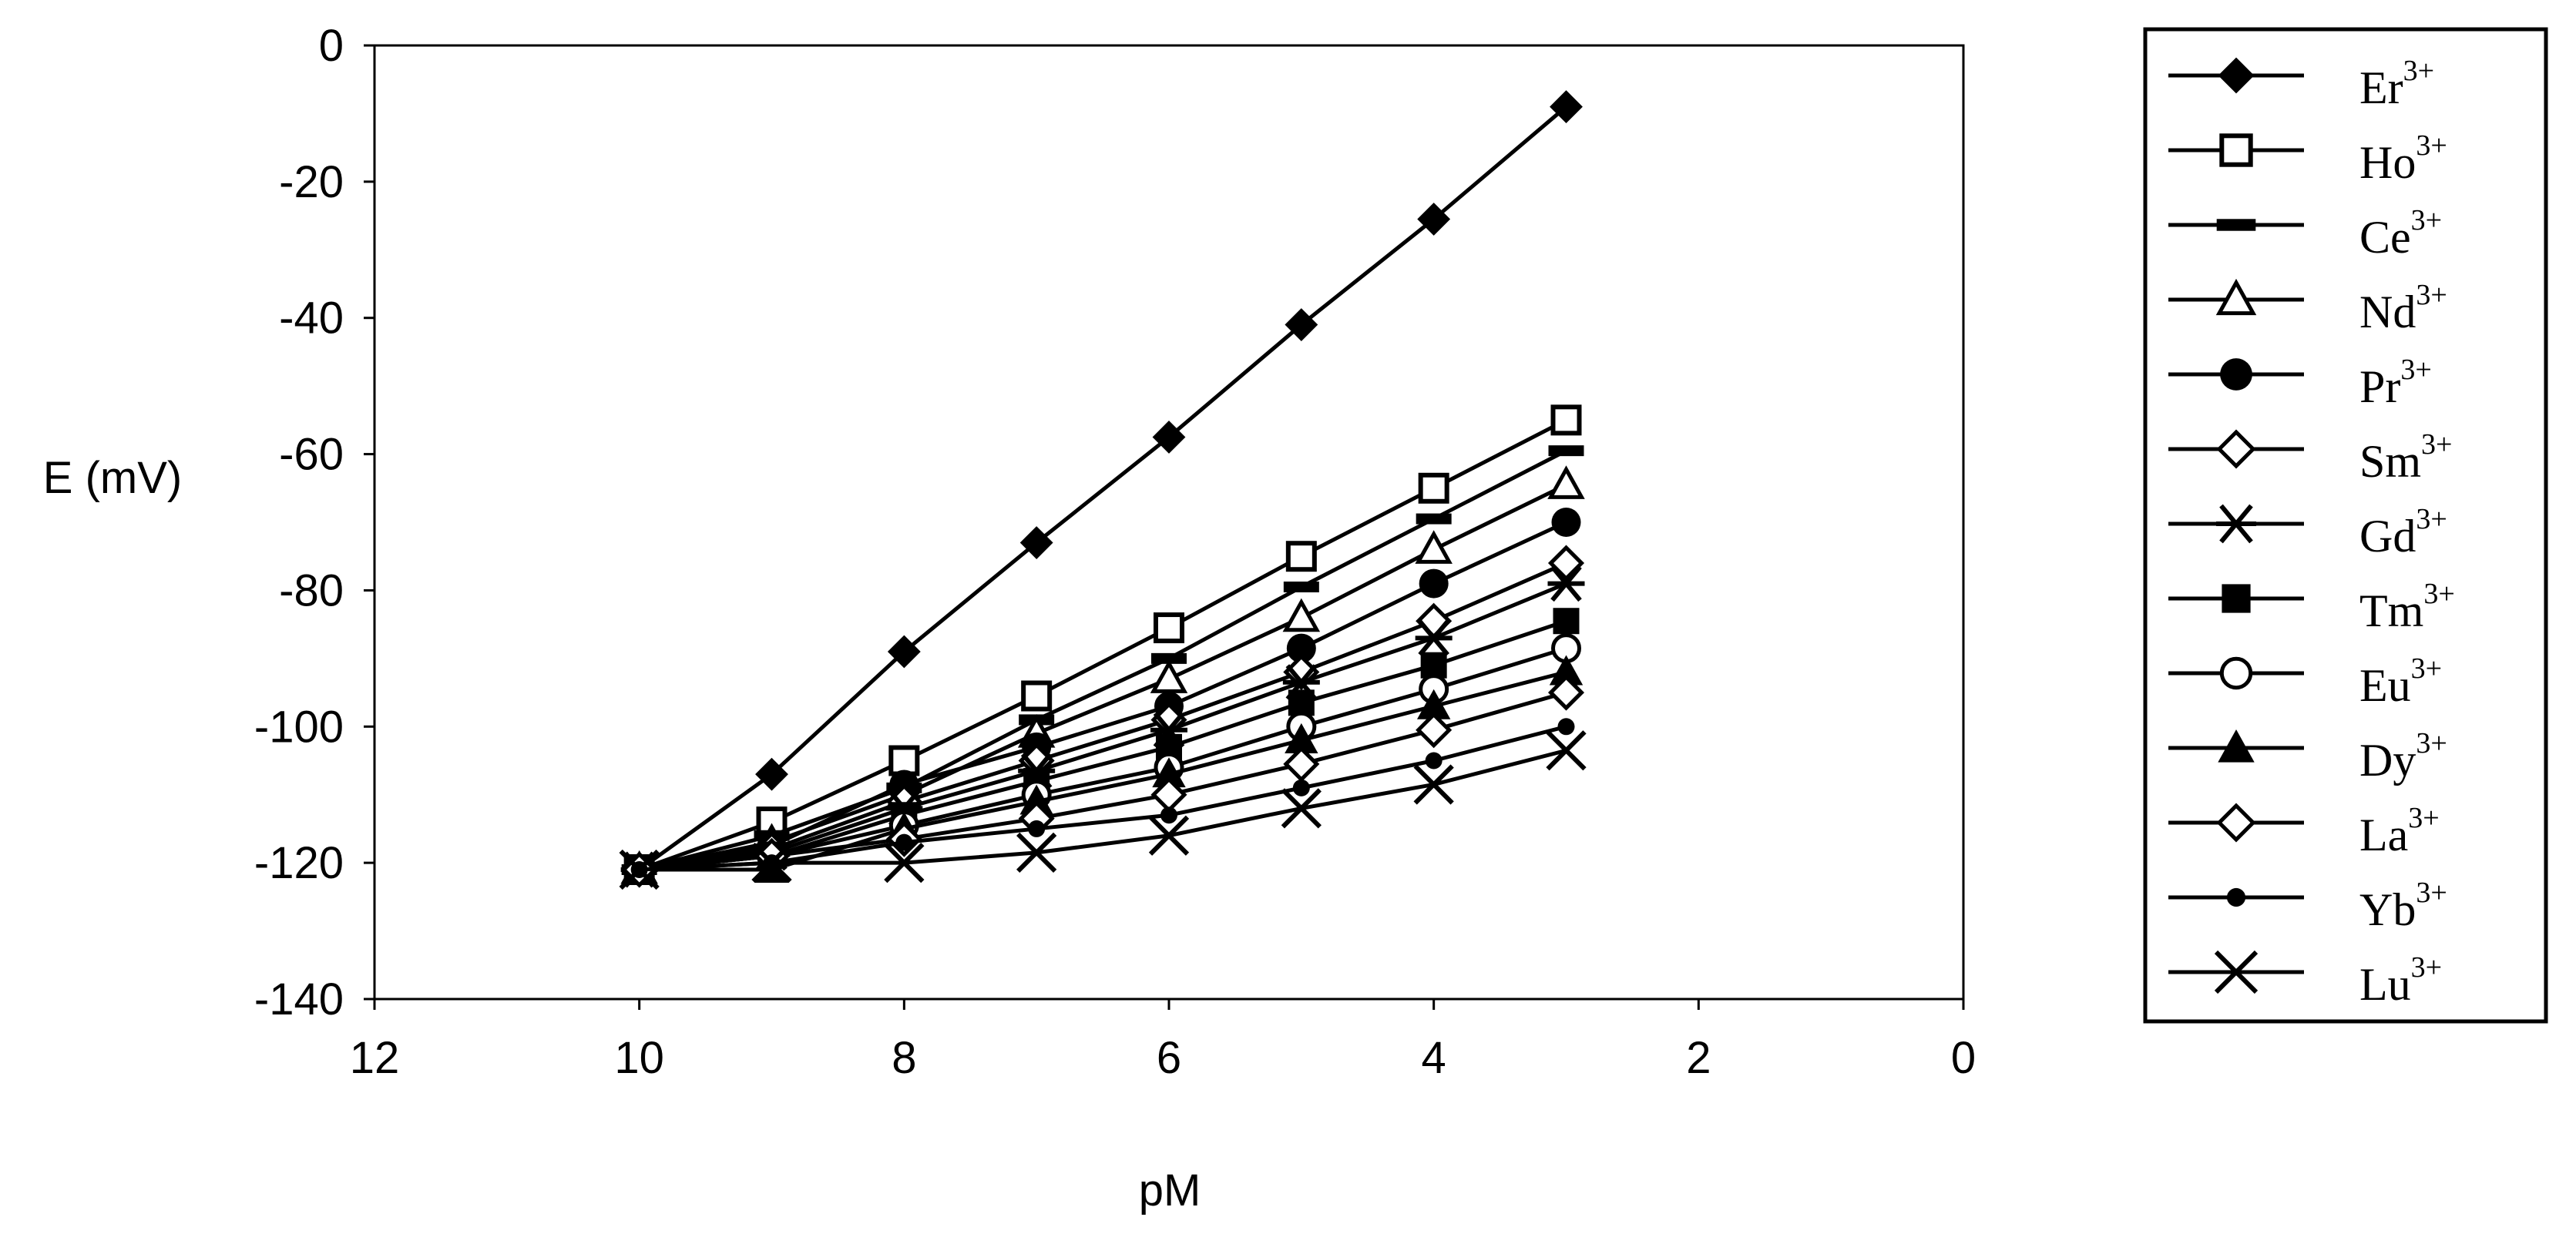 The image size is (2576, 1244). I want to click on y-tick-label: -40, so click(311, 318).